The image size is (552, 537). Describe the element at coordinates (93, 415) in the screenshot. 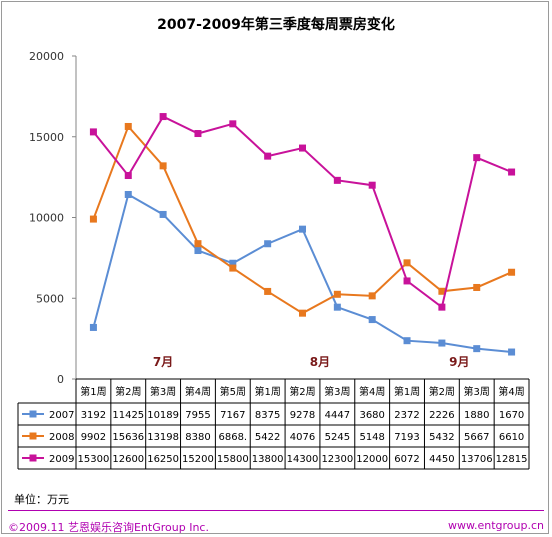

I see `data-label: 3192` at that location.